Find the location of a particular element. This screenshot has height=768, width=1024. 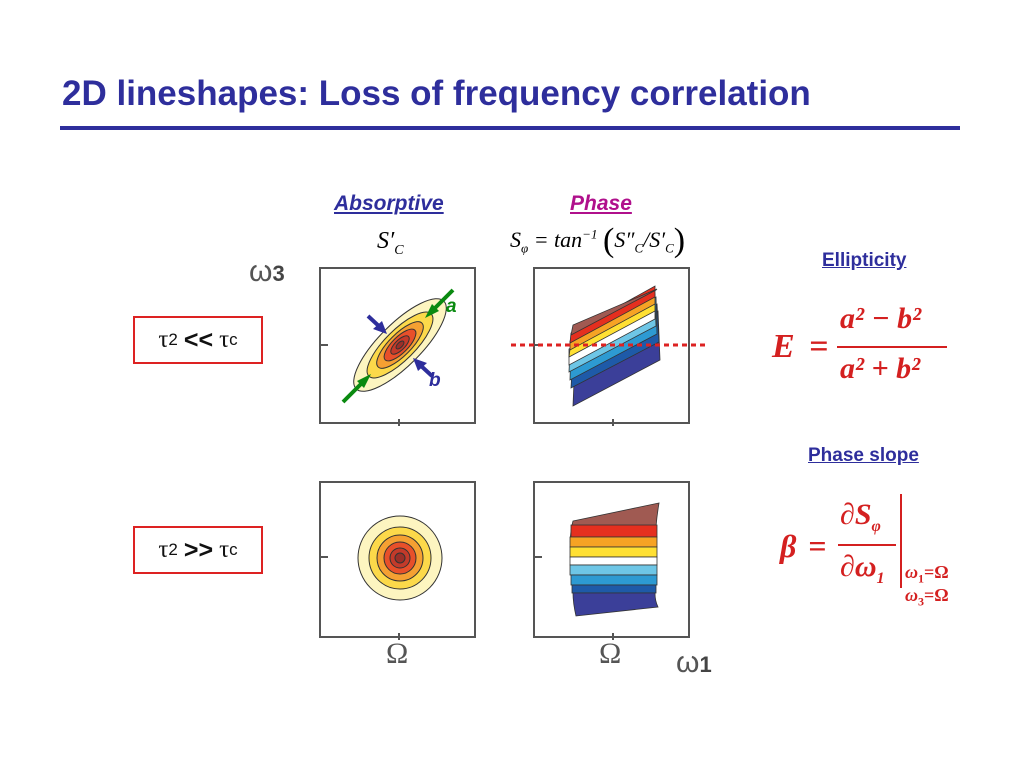

eval-omega3-subscript: 3 is located at coordinates (921, 601).